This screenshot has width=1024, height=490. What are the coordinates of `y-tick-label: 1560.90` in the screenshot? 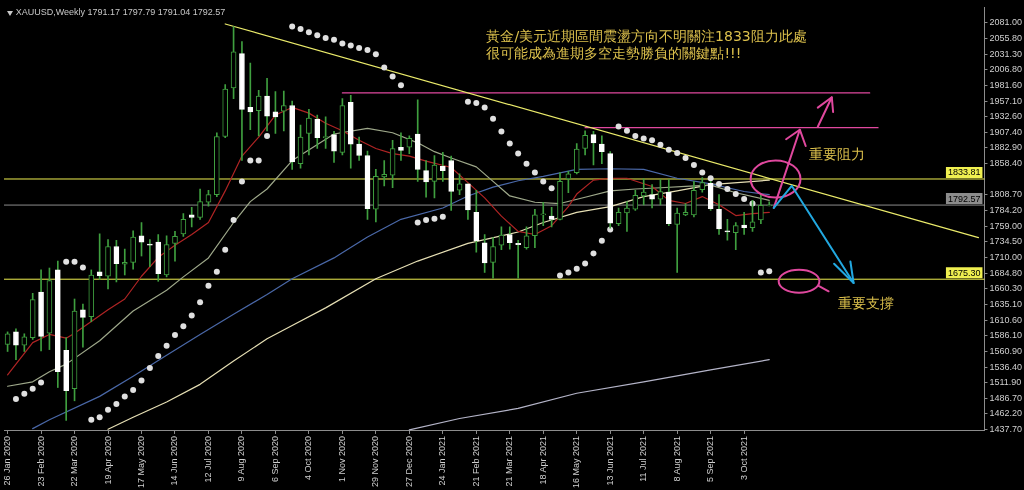 It's located at (1006, 351).